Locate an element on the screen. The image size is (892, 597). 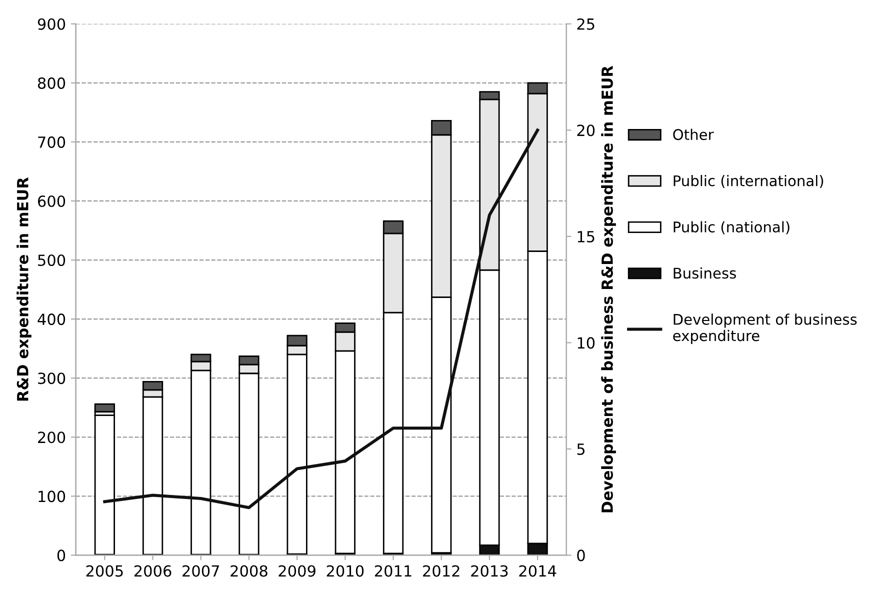
y-tick-label: 0 is located at coordinates (61, 556).